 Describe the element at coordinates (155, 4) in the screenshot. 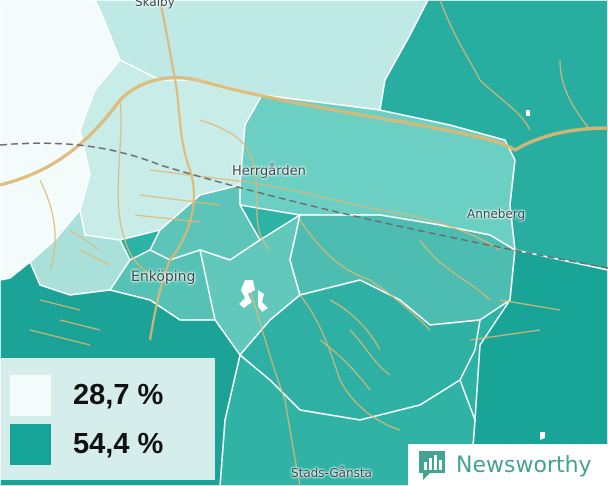

I see `place-label-skalby: Skalby` at that location.